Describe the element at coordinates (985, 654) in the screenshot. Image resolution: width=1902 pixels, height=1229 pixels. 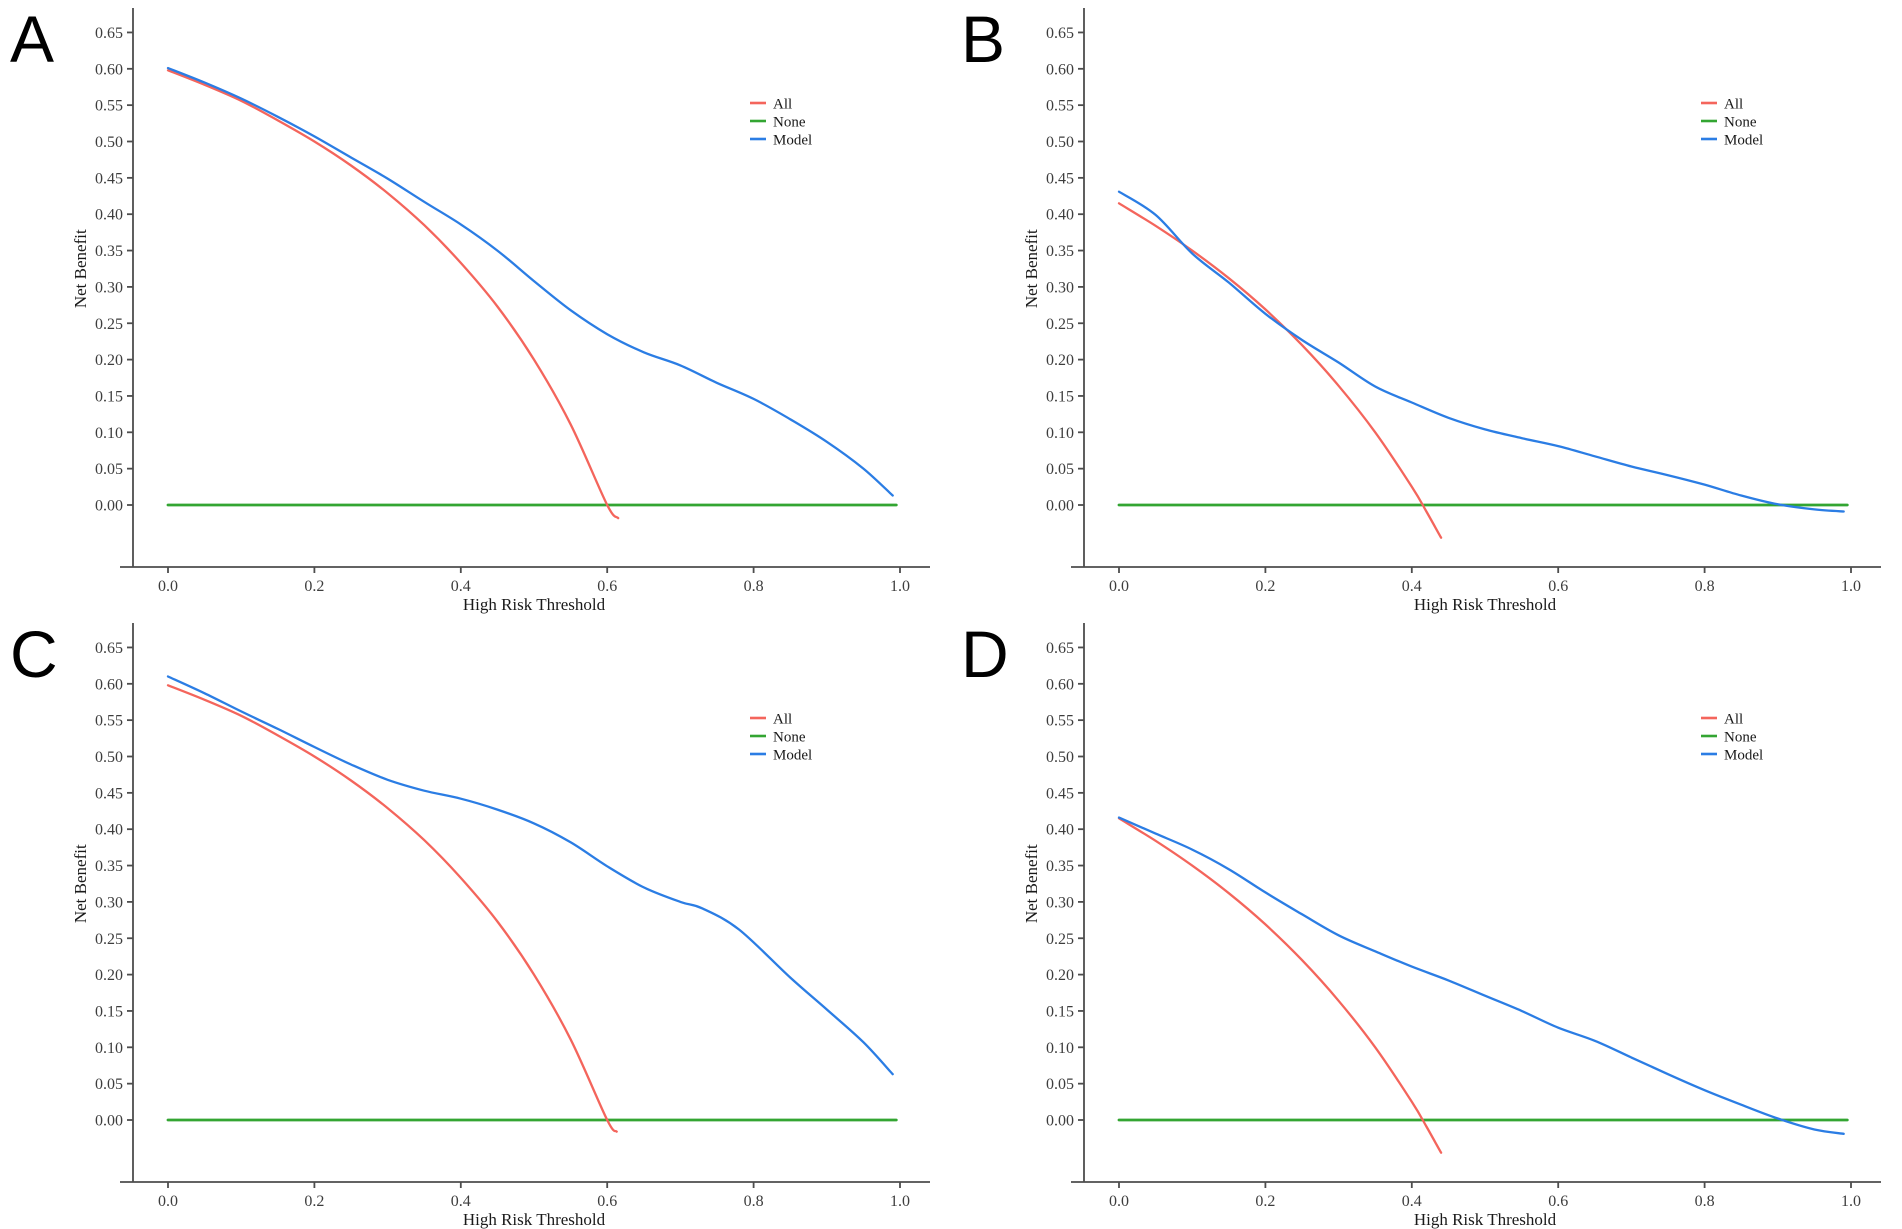
I see `panel-label-d: D` at that location.